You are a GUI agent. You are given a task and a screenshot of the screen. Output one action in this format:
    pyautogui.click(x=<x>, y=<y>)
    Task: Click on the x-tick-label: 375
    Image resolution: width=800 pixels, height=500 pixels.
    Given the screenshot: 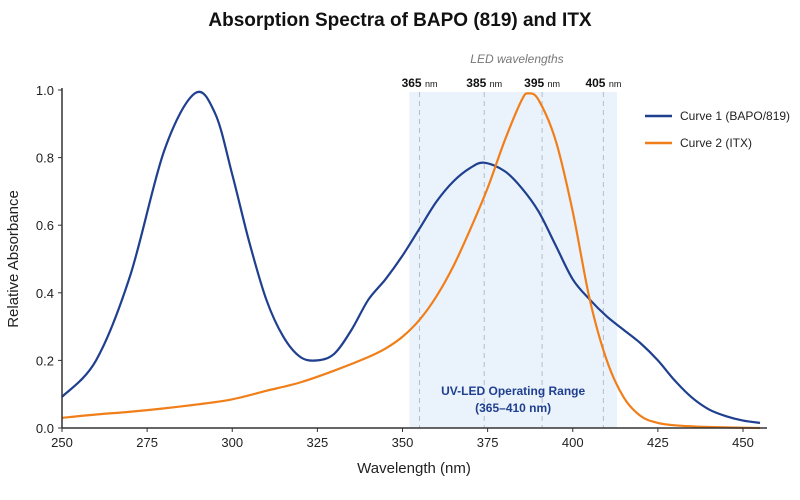 What is the action you would take?
    pyautogui.click(x=488, y=442)
    